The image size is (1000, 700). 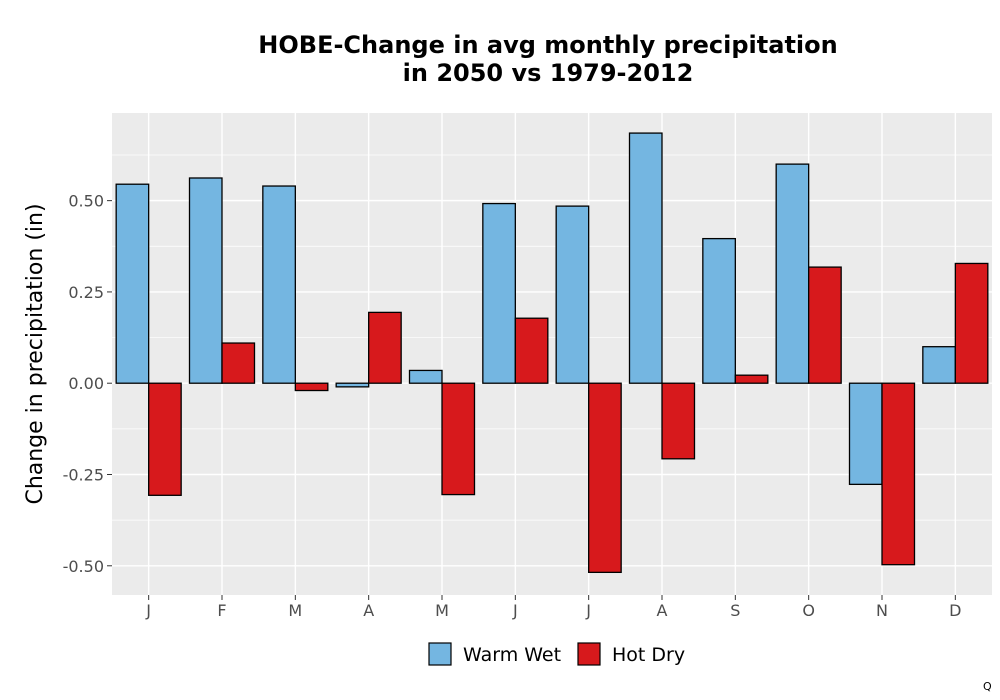 I want to click on x-tick-label: S, so click(x=735, y=610).